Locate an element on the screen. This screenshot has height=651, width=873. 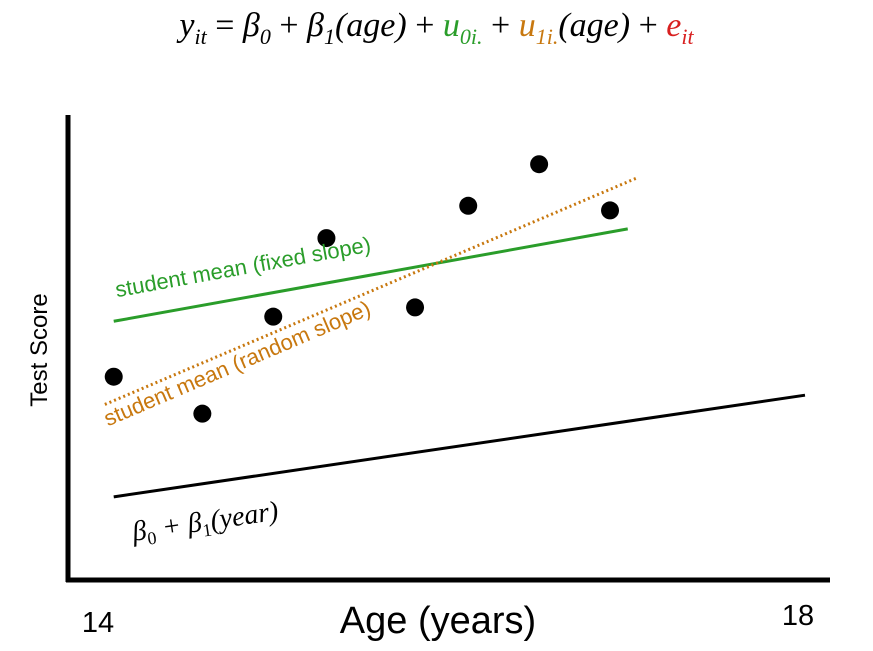
label-fixed-slope: student mean (fixed slope) is located at coordinates (243, 267).